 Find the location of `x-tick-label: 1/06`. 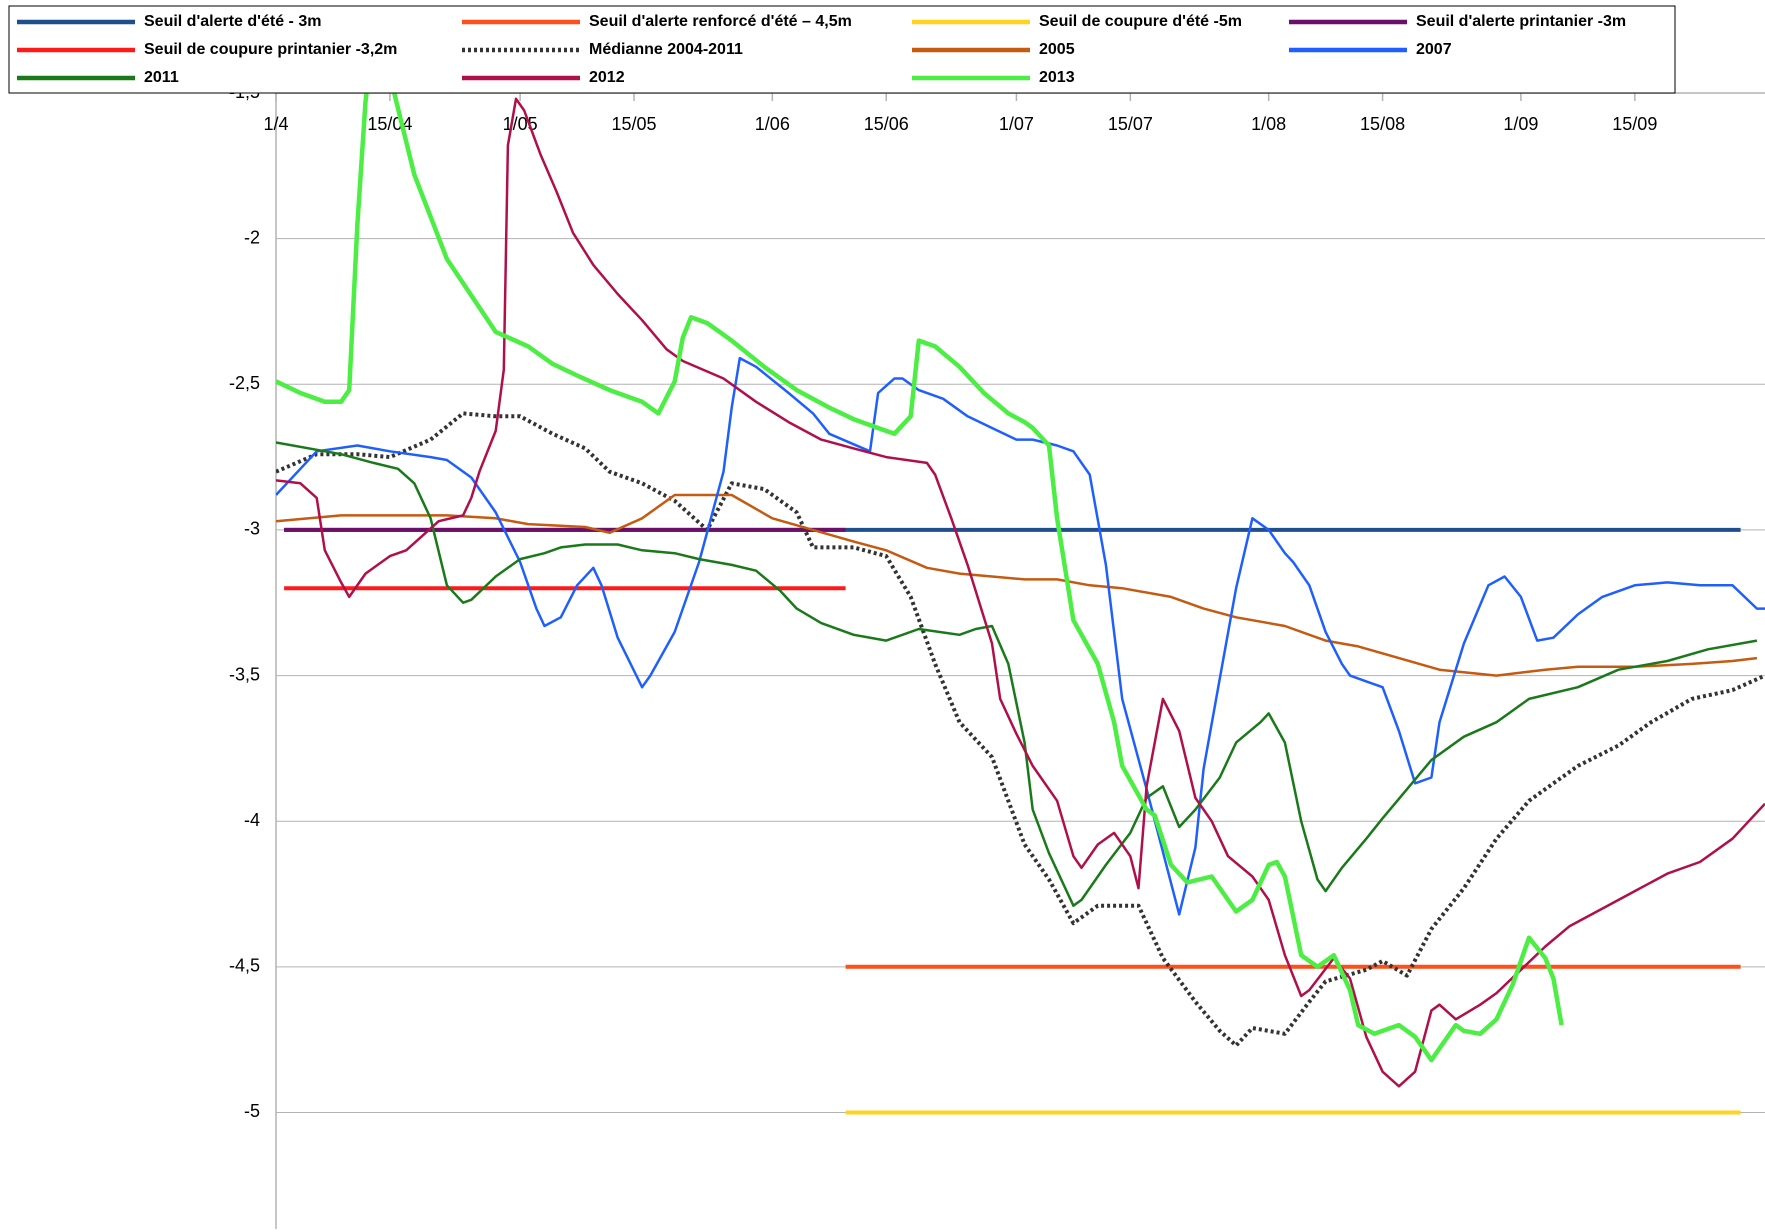

x-tick-label: 1/06 is located at coordinates (772, 124).